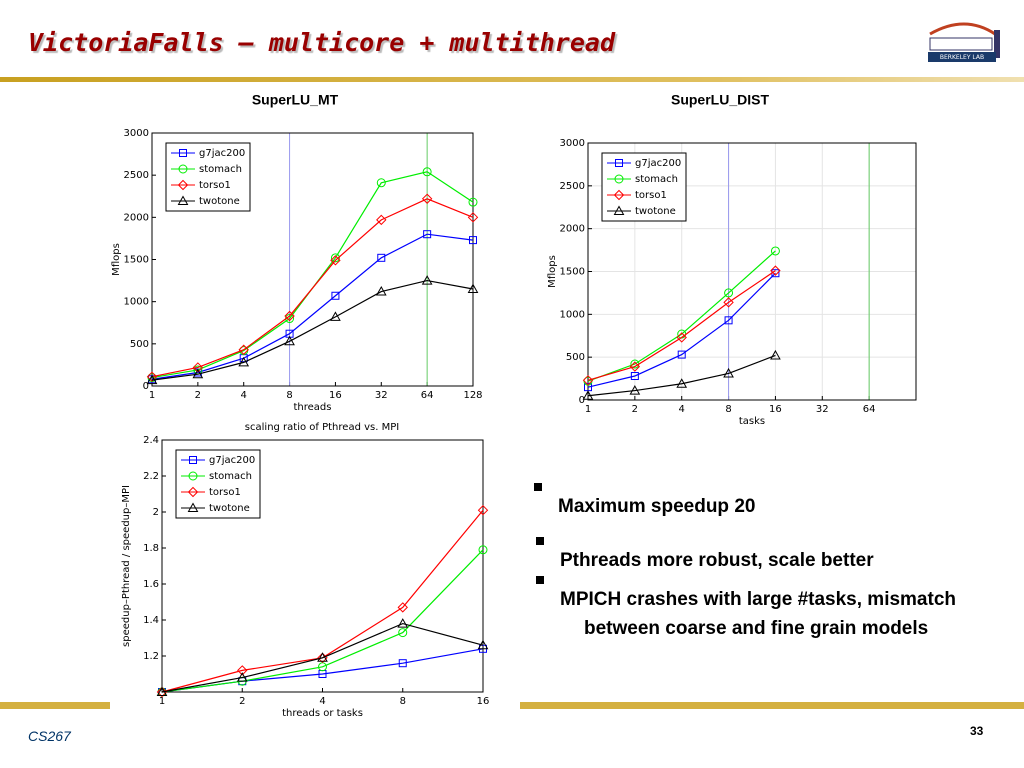 This screenshot has width=1024, height=768. I want to click on y-tick-label: 2, so click(156, 512).